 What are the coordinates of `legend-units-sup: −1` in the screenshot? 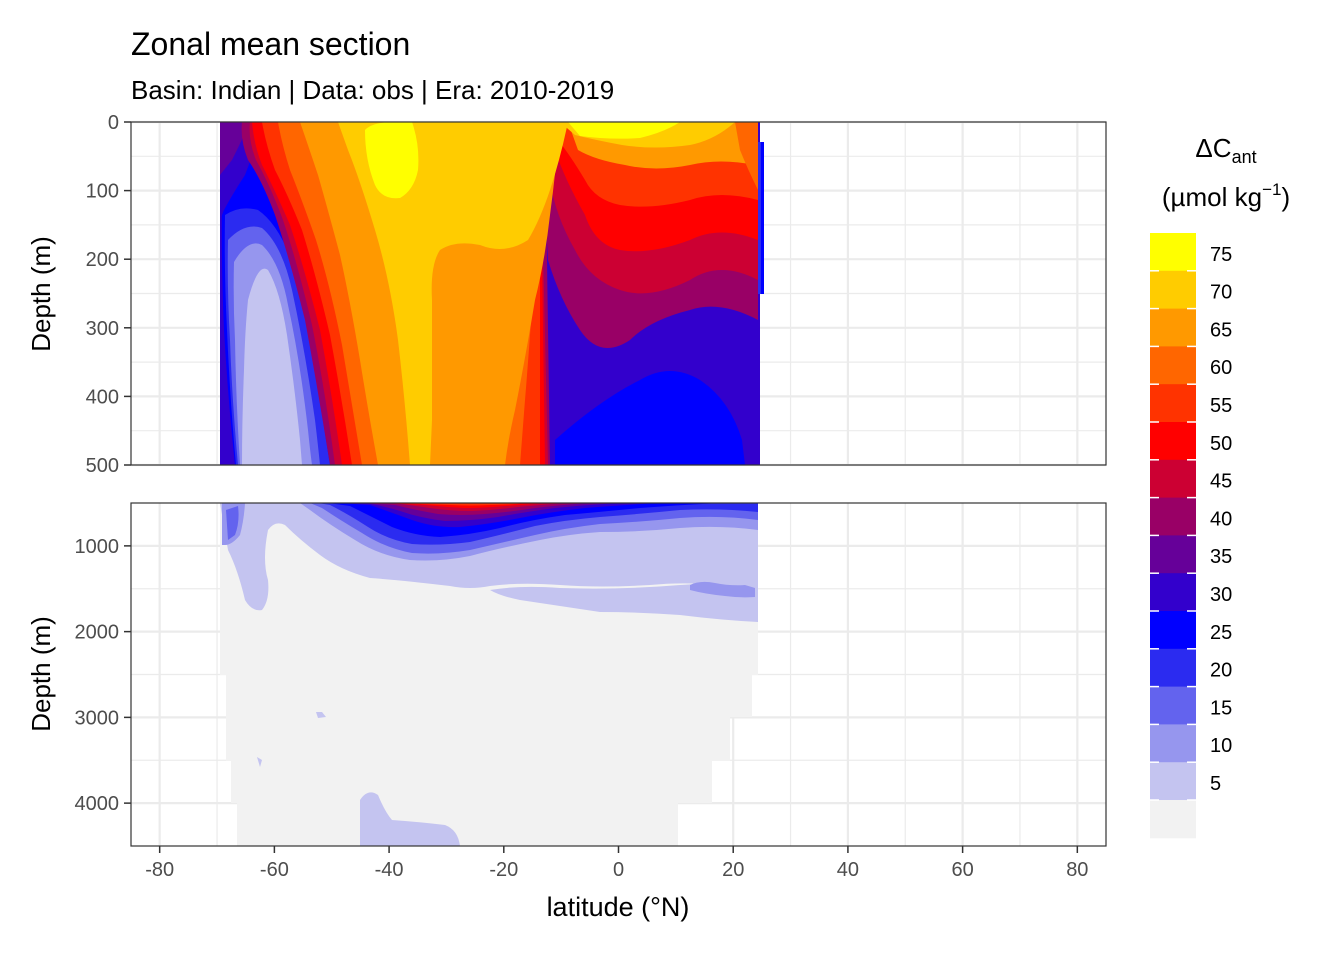 It's located at (1271, 189).